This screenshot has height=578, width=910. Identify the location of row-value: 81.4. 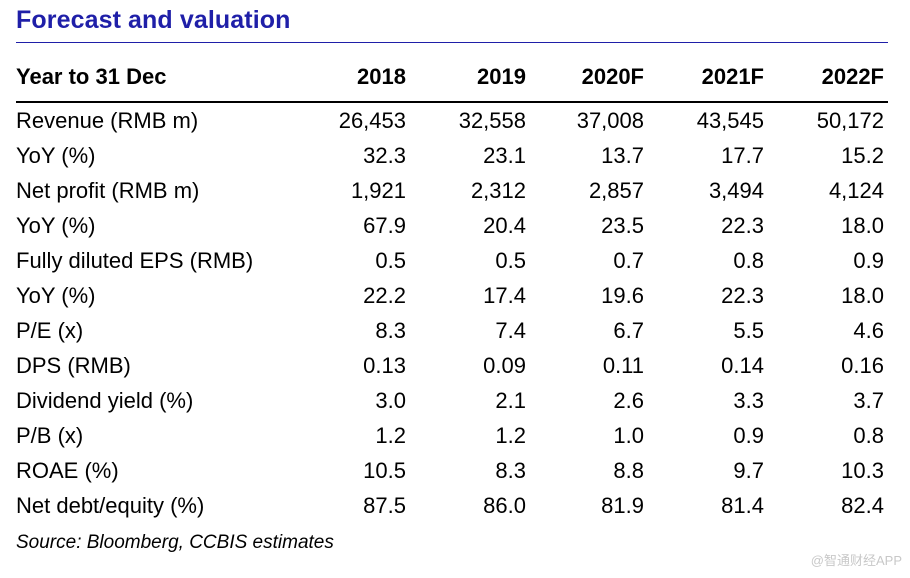
(742, 505).